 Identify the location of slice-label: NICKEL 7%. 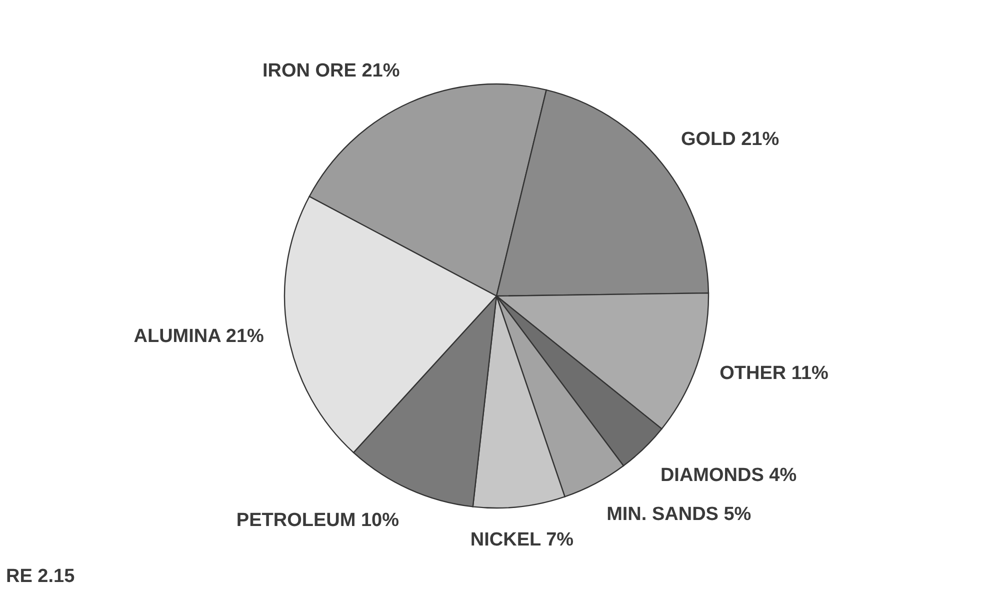
(522, 540).